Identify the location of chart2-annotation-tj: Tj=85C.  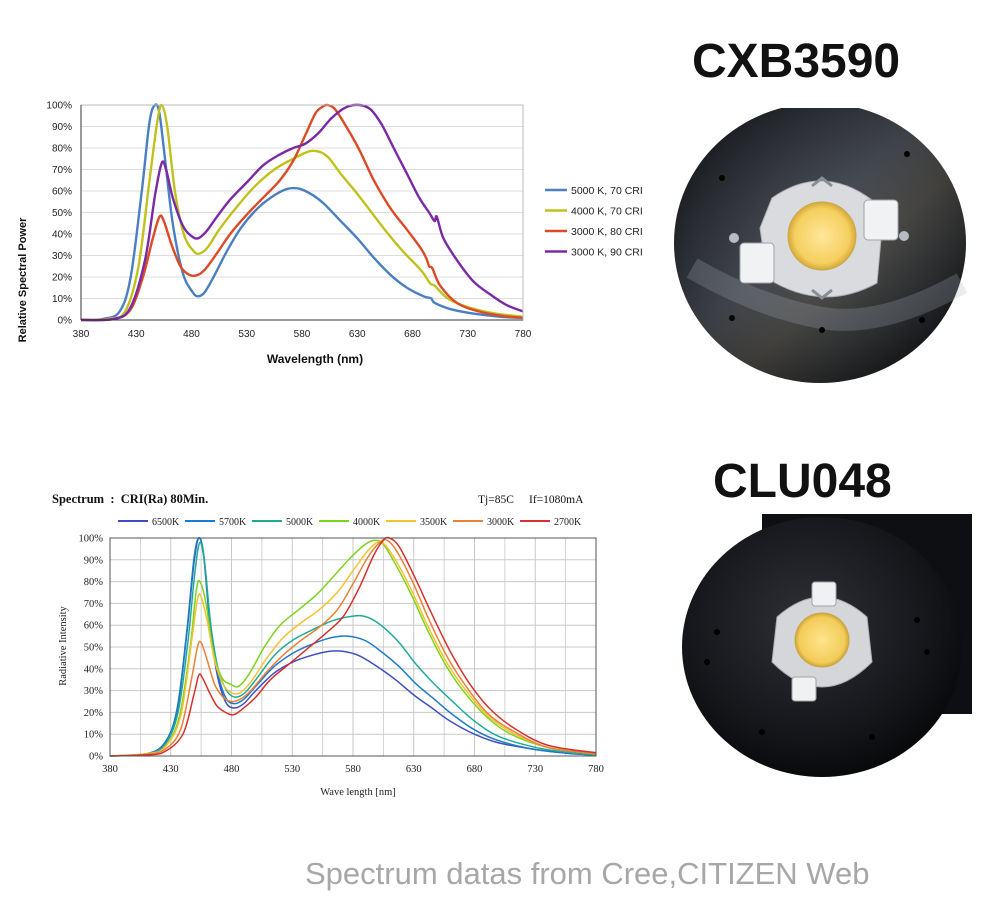
(496, 500).